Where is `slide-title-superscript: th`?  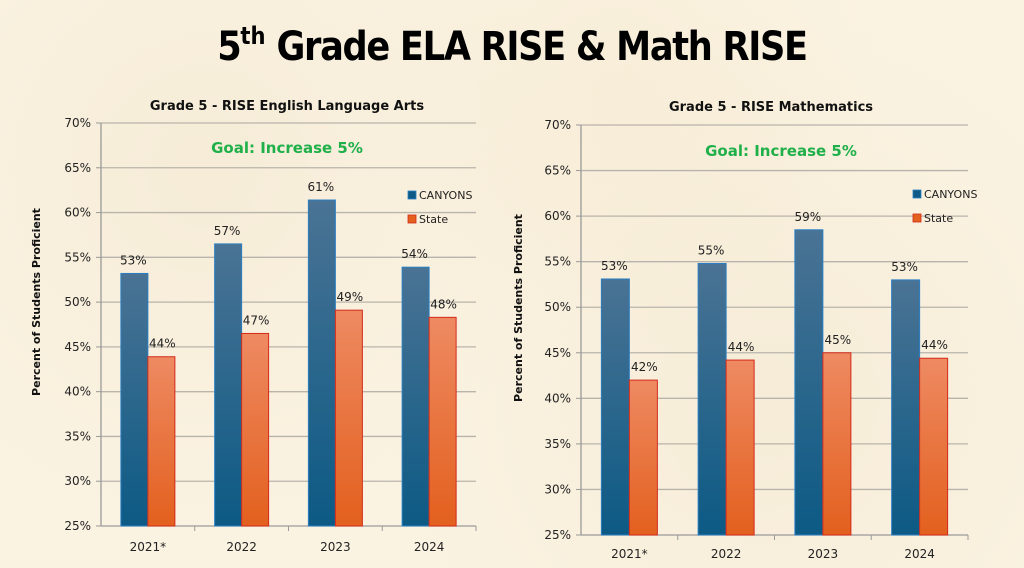
slide-title-superscript: th is located at coordinates (253, 36).